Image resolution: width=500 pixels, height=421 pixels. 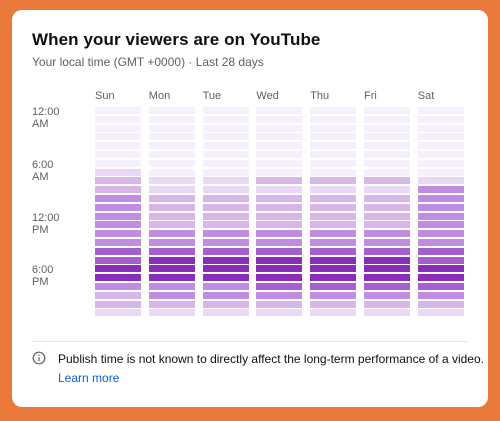 What do you see at coordinates (89, 378) in the screenshot?
I see `learn-more-link: Learn more` at bounding box center [89, 378].